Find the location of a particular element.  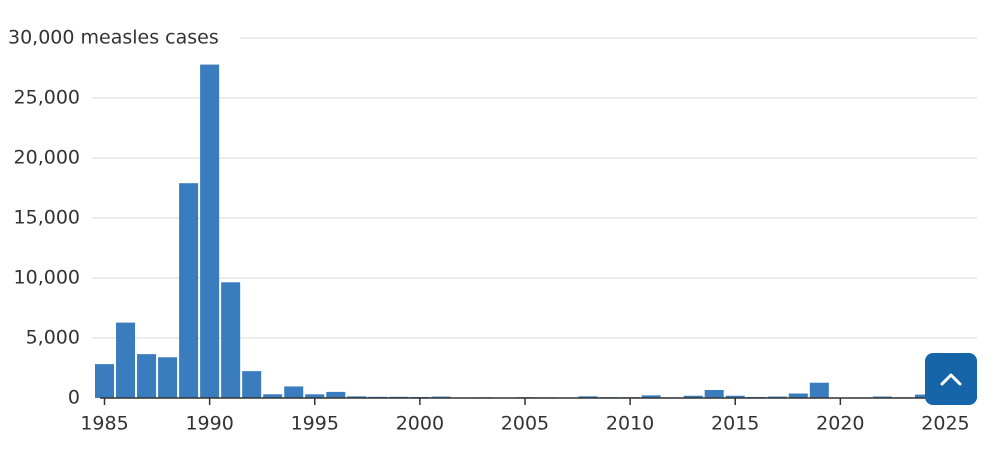

x-tick-label: 2005 is located at coordinates (525, 424).